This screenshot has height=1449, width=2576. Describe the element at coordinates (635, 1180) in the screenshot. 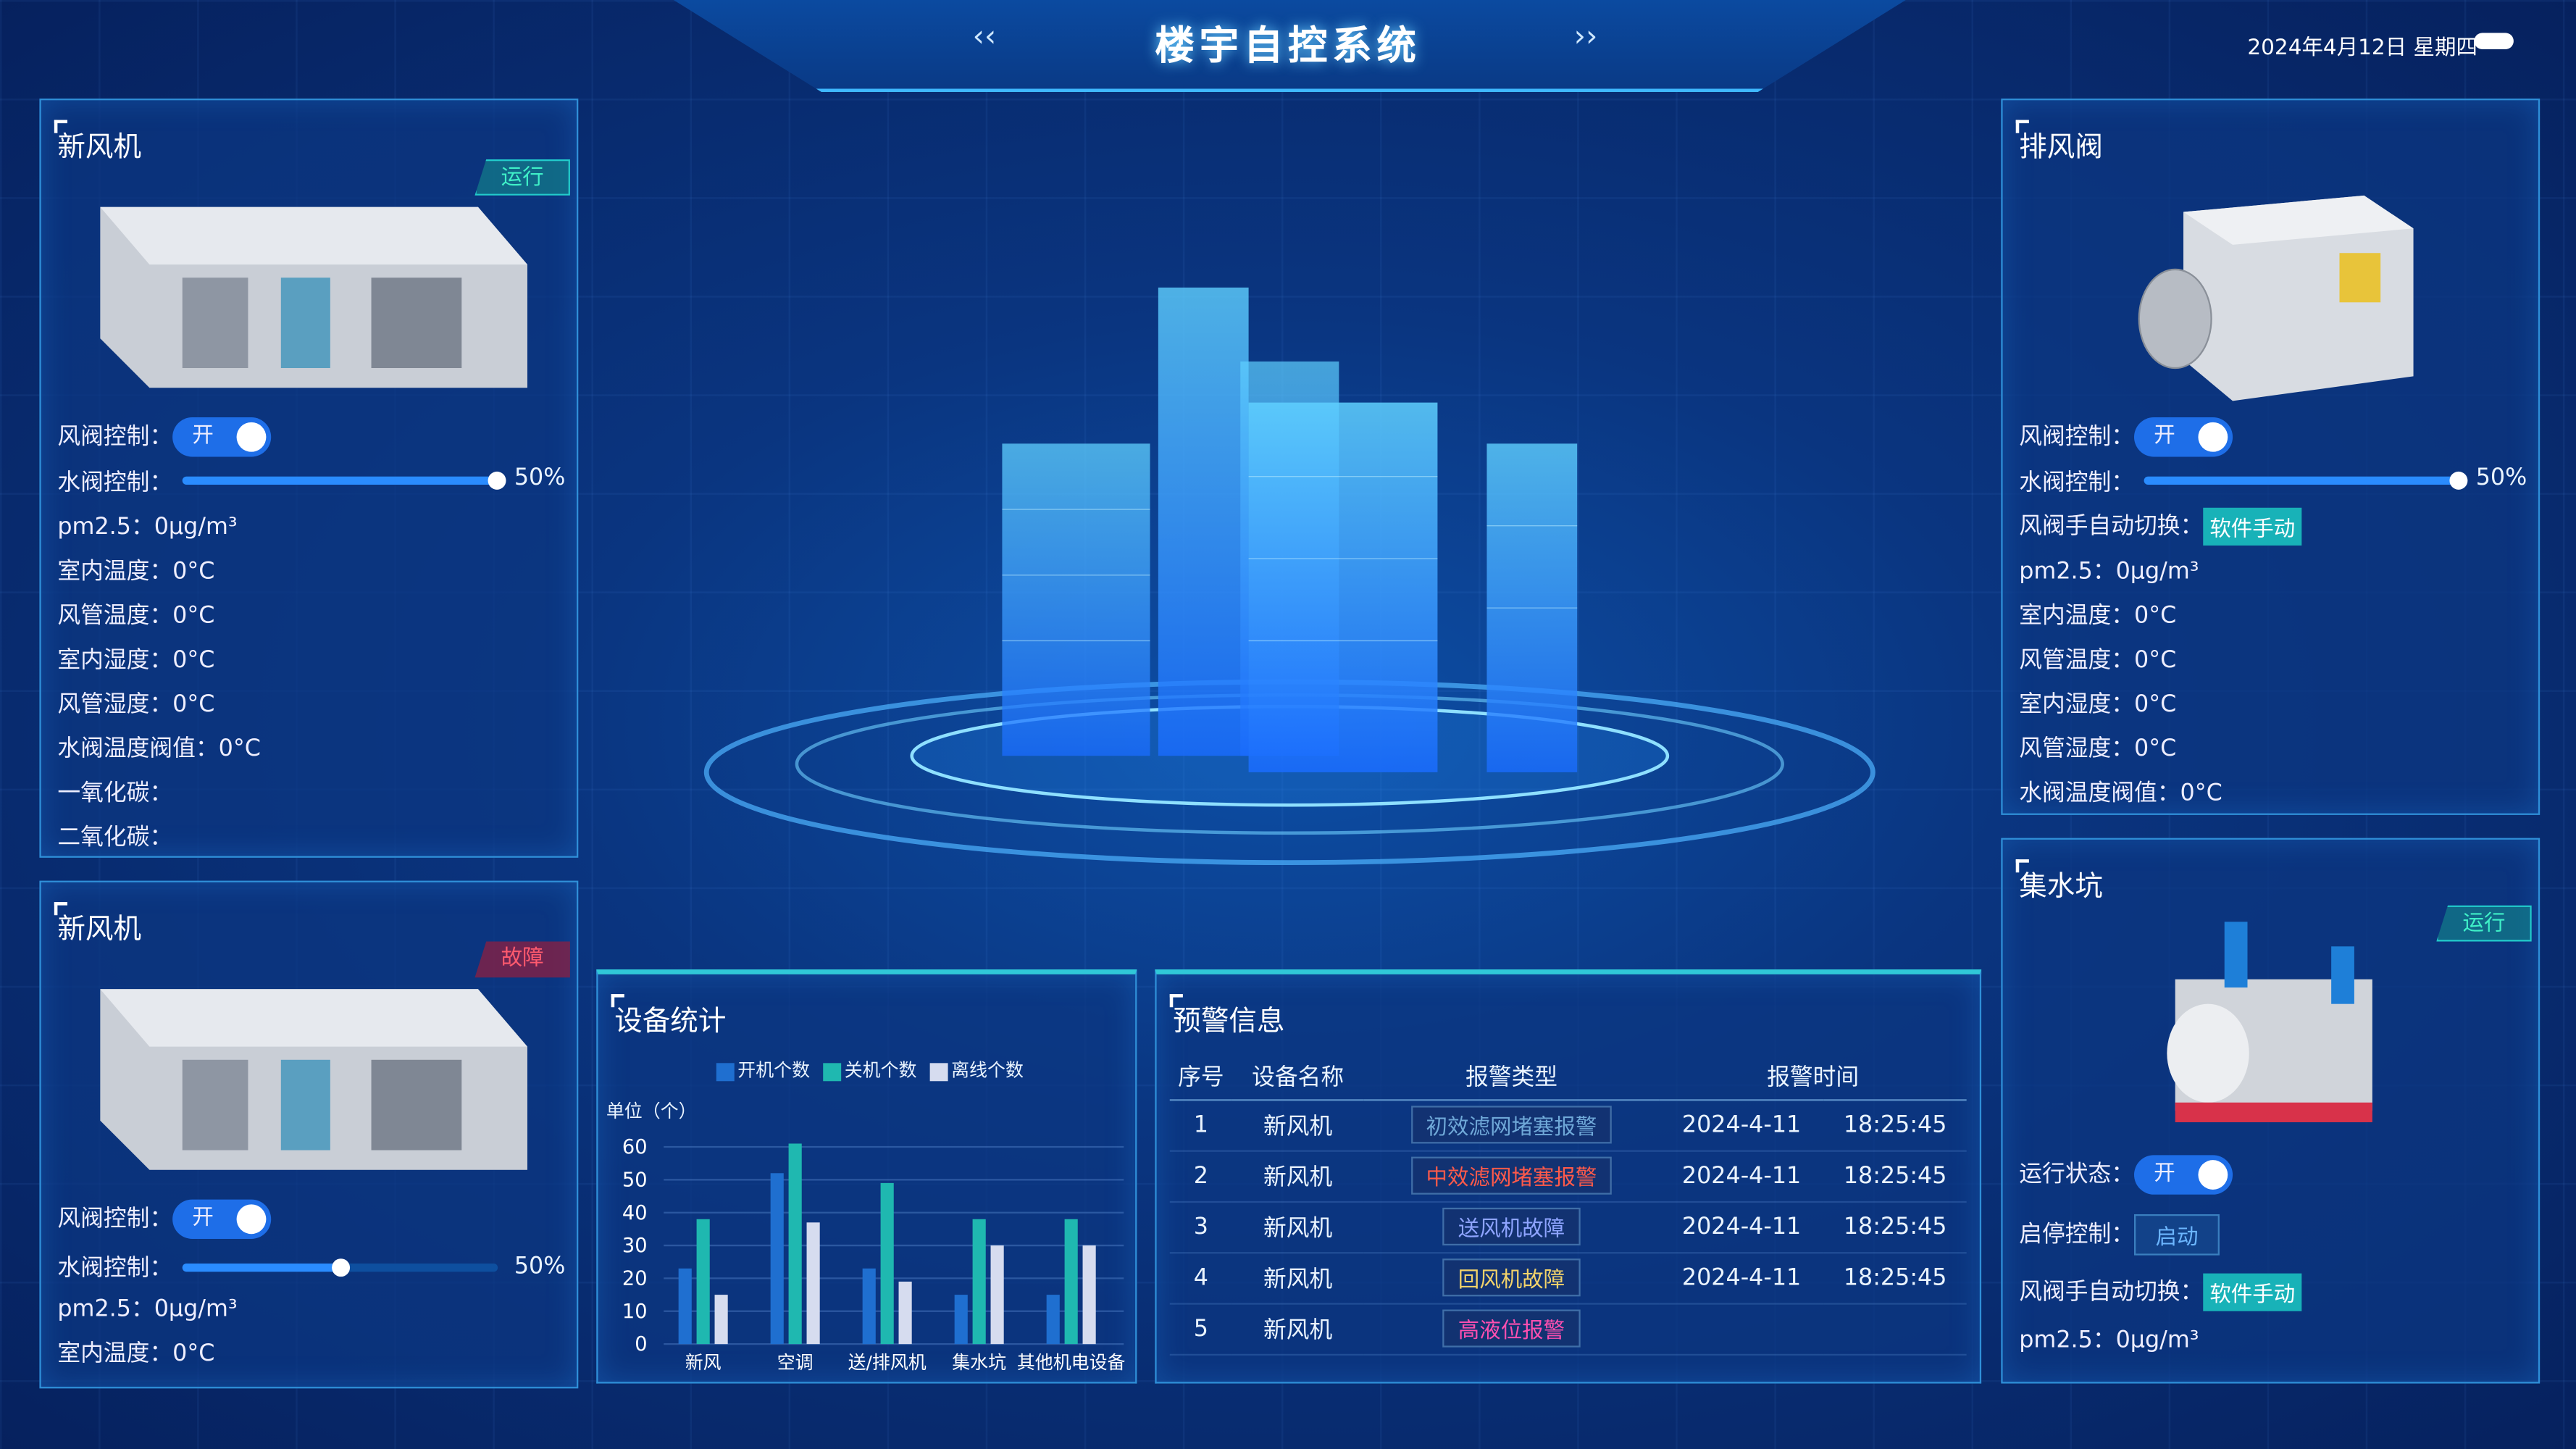

I see `y-tick-label: 50` at that location.